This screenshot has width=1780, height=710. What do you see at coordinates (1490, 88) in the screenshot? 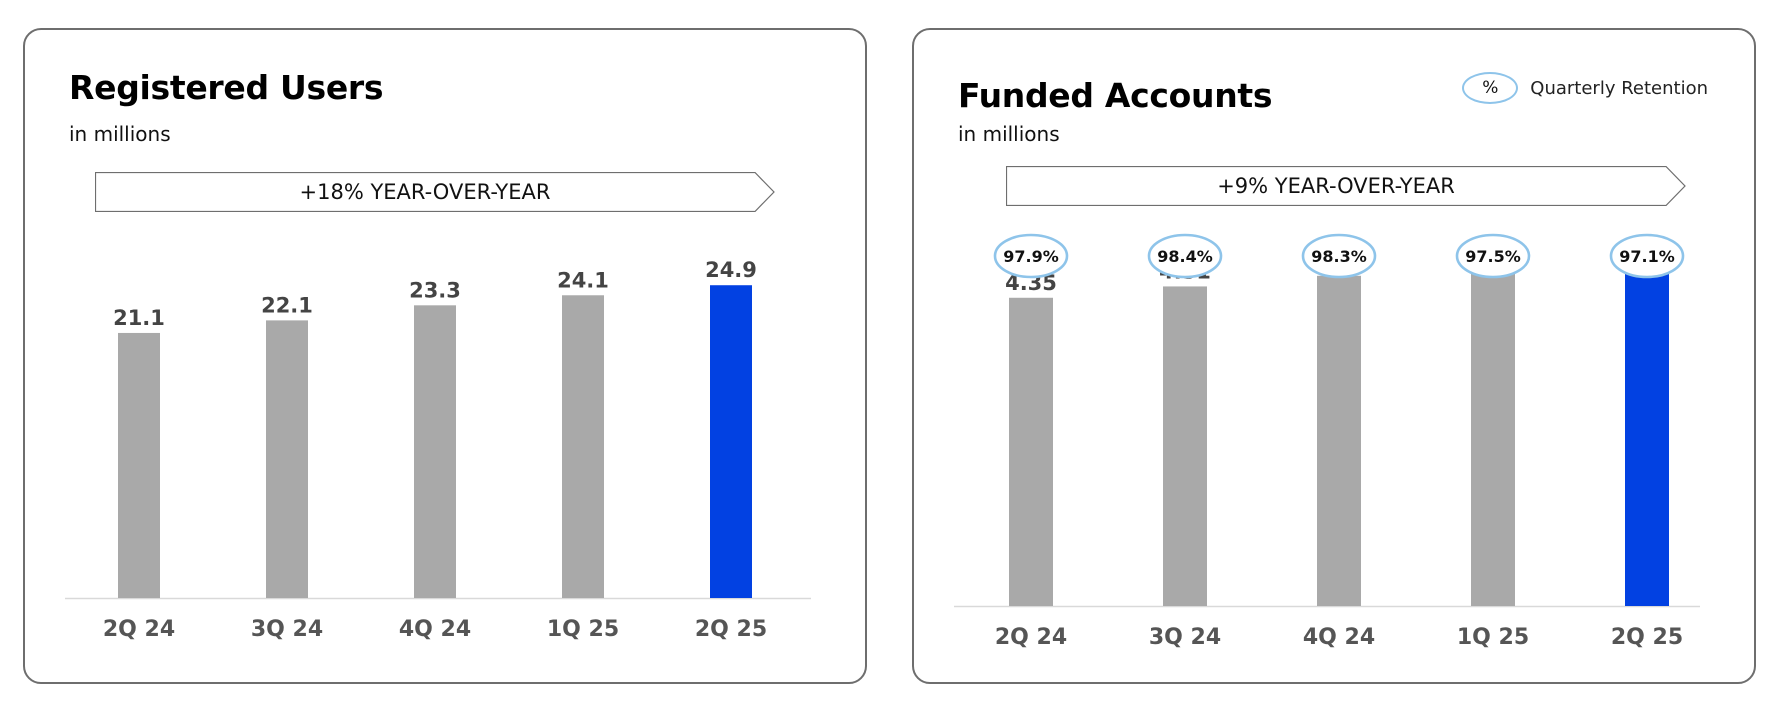
I see `retention-legend-symbol: %` at bounding box center [1490, 88].